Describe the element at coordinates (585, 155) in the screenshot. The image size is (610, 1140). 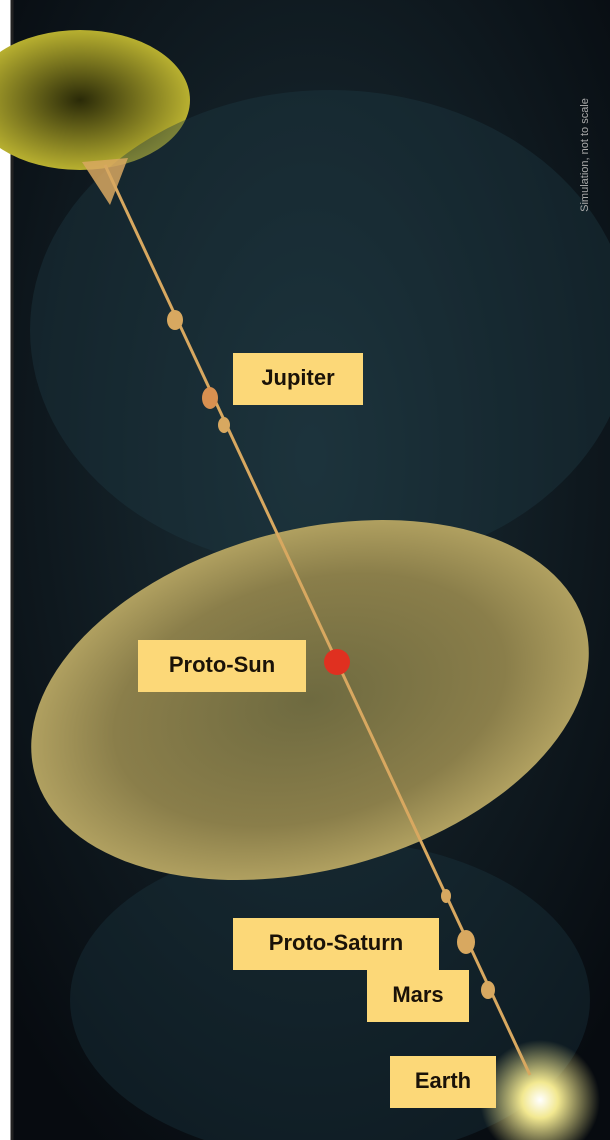
I see `note: Simulation, not to scale` at that location.